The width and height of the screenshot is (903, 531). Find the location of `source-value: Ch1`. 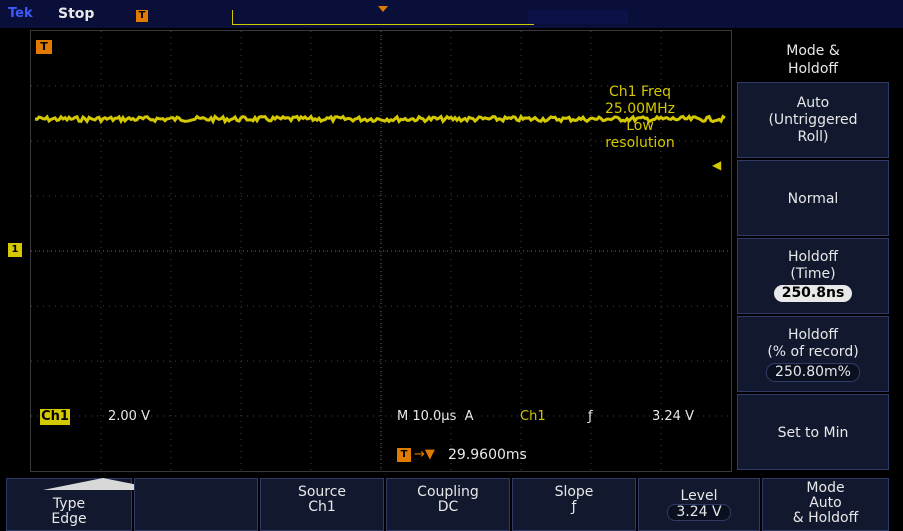

source-value: Ch1 is located at coordinates (322, 507).